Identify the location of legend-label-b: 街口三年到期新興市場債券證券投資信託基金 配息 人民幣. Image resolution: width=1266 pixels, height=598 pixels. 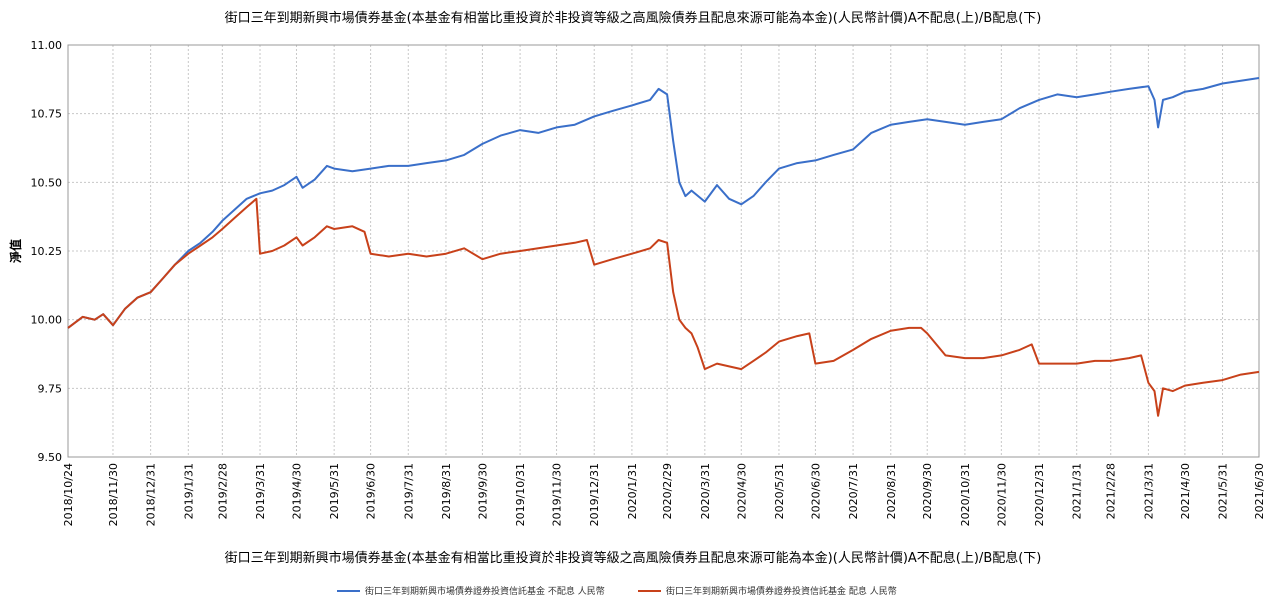
(781, 591).